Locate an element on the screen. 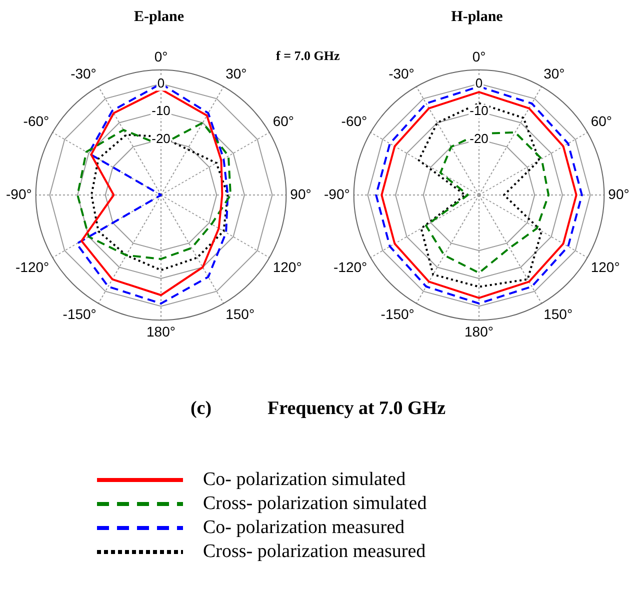 This screenshot has height=589, width=636. legend-label: Co- polarization simulated is located at coordinates (304, 480).